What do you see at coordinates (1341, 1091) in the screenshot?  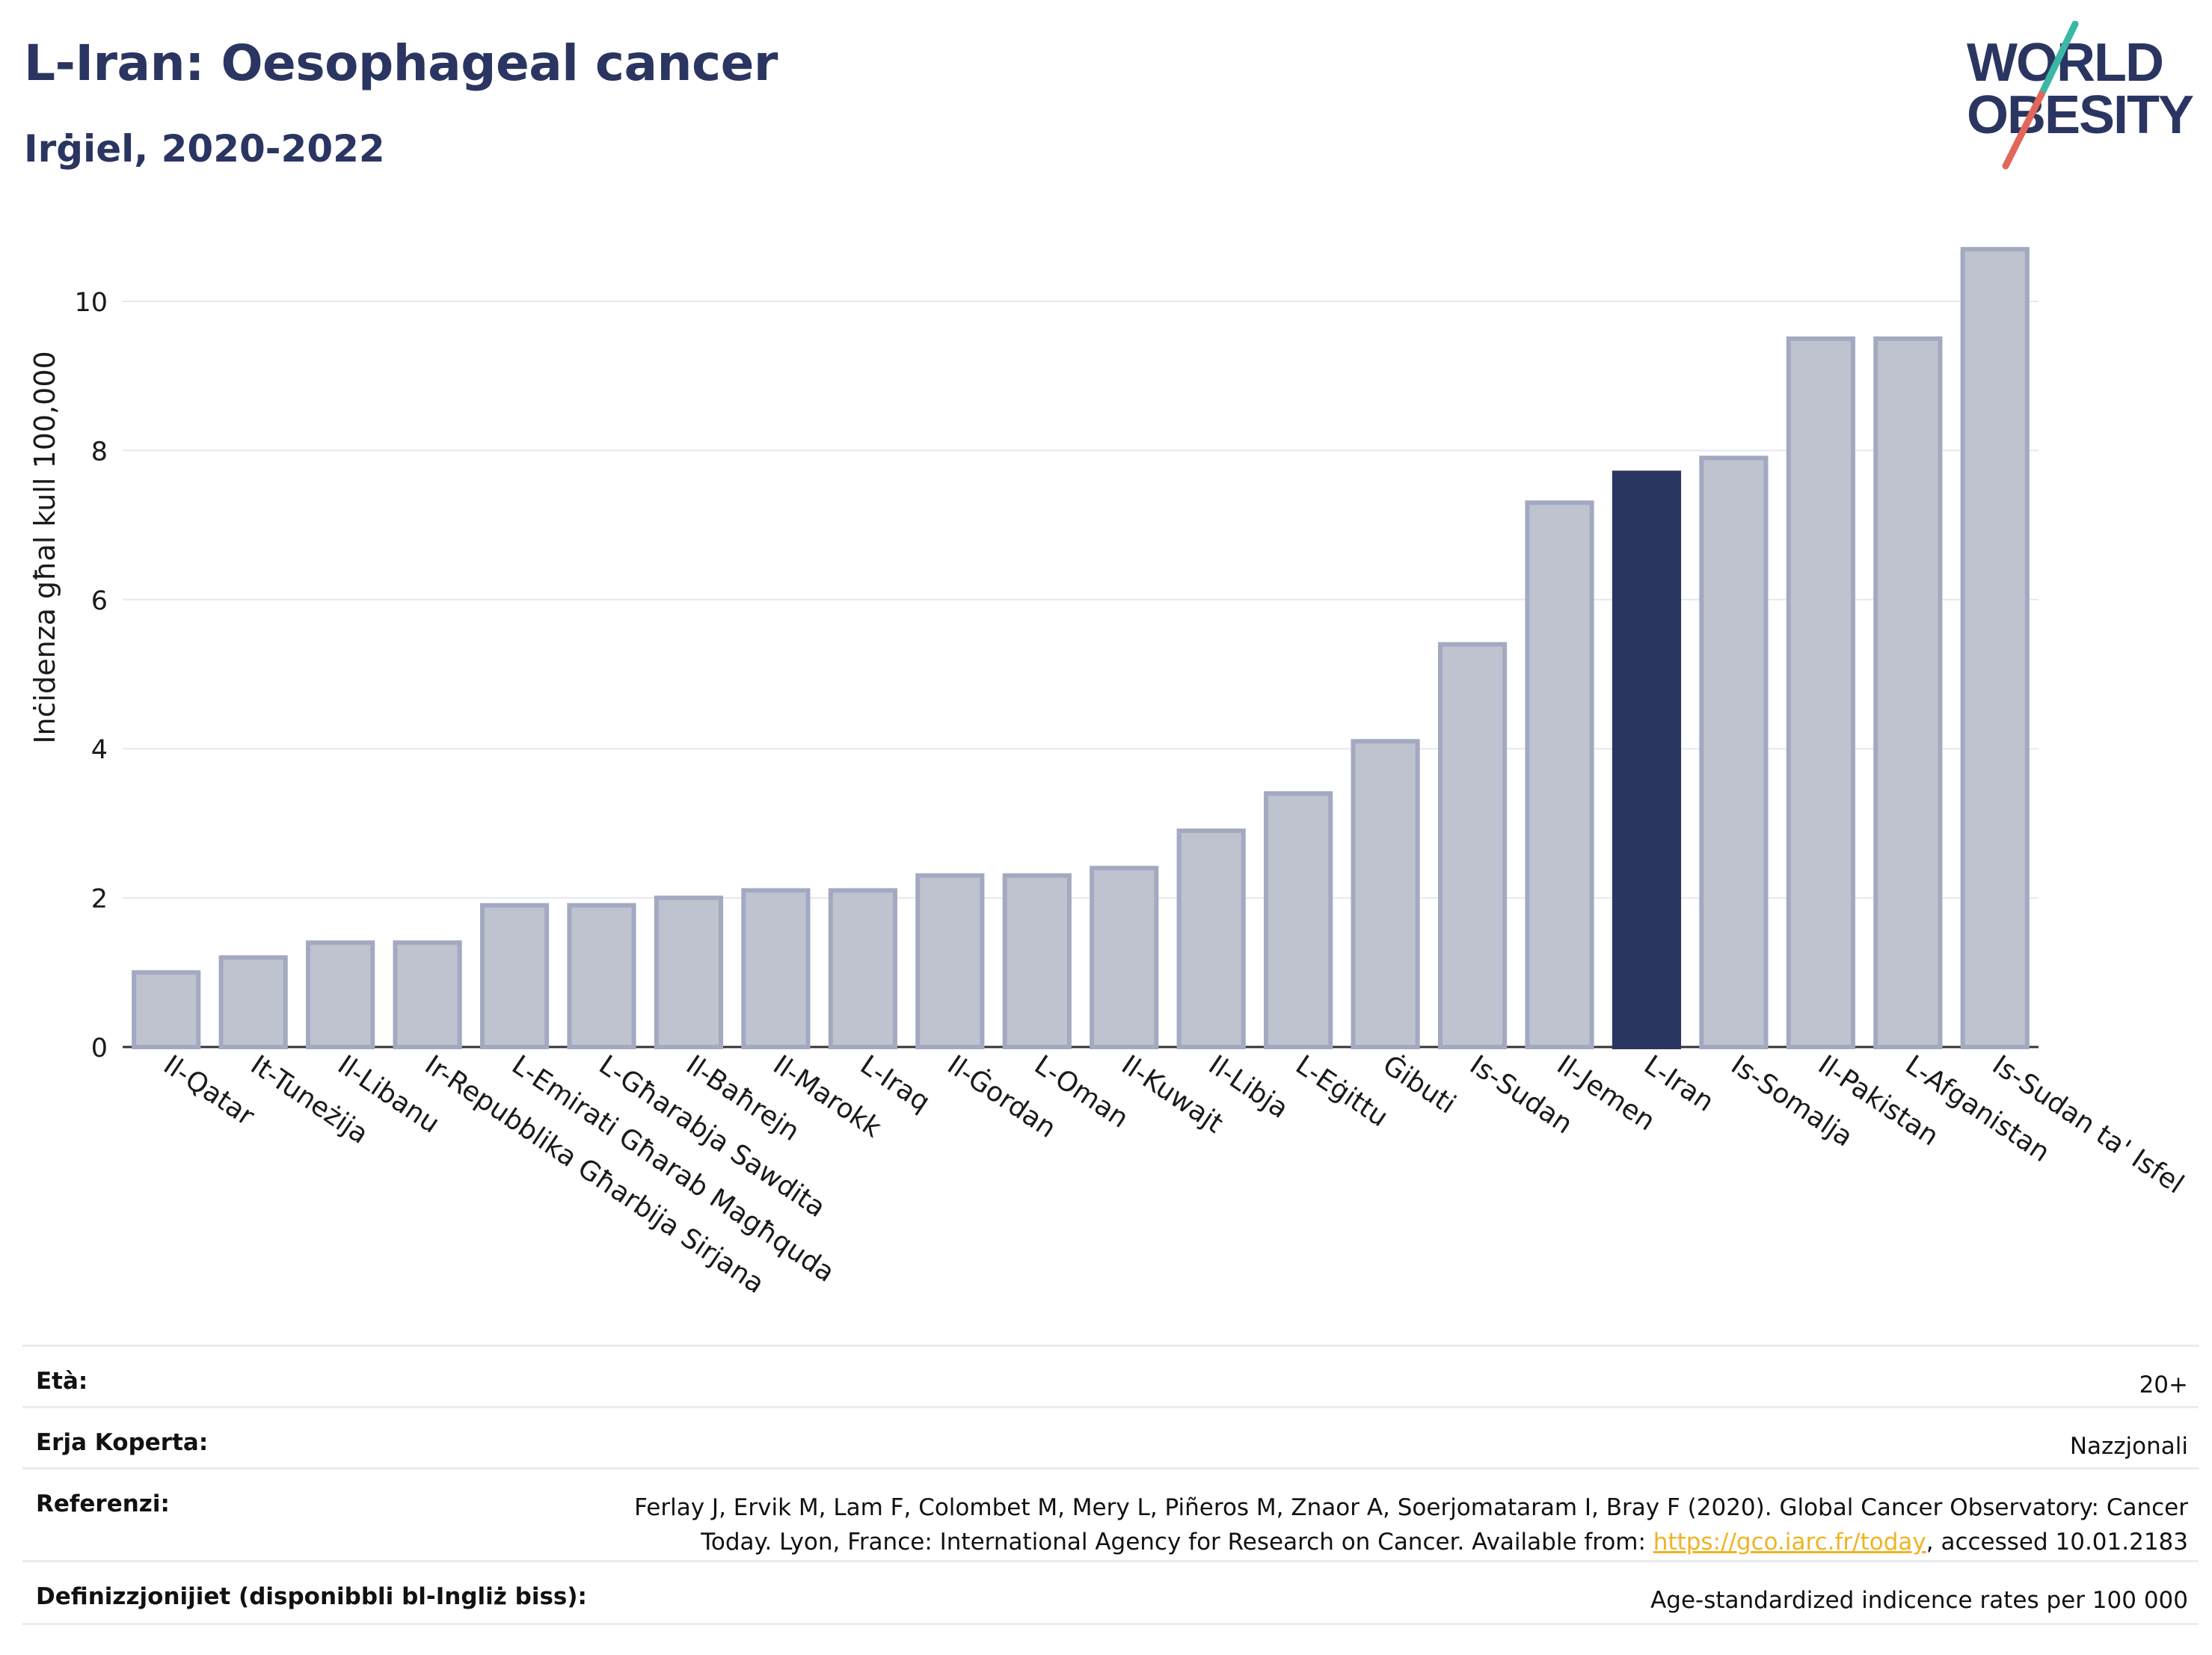 I see `x-tick-label: L-Eġittu` at bounding box center [1341, 1091].